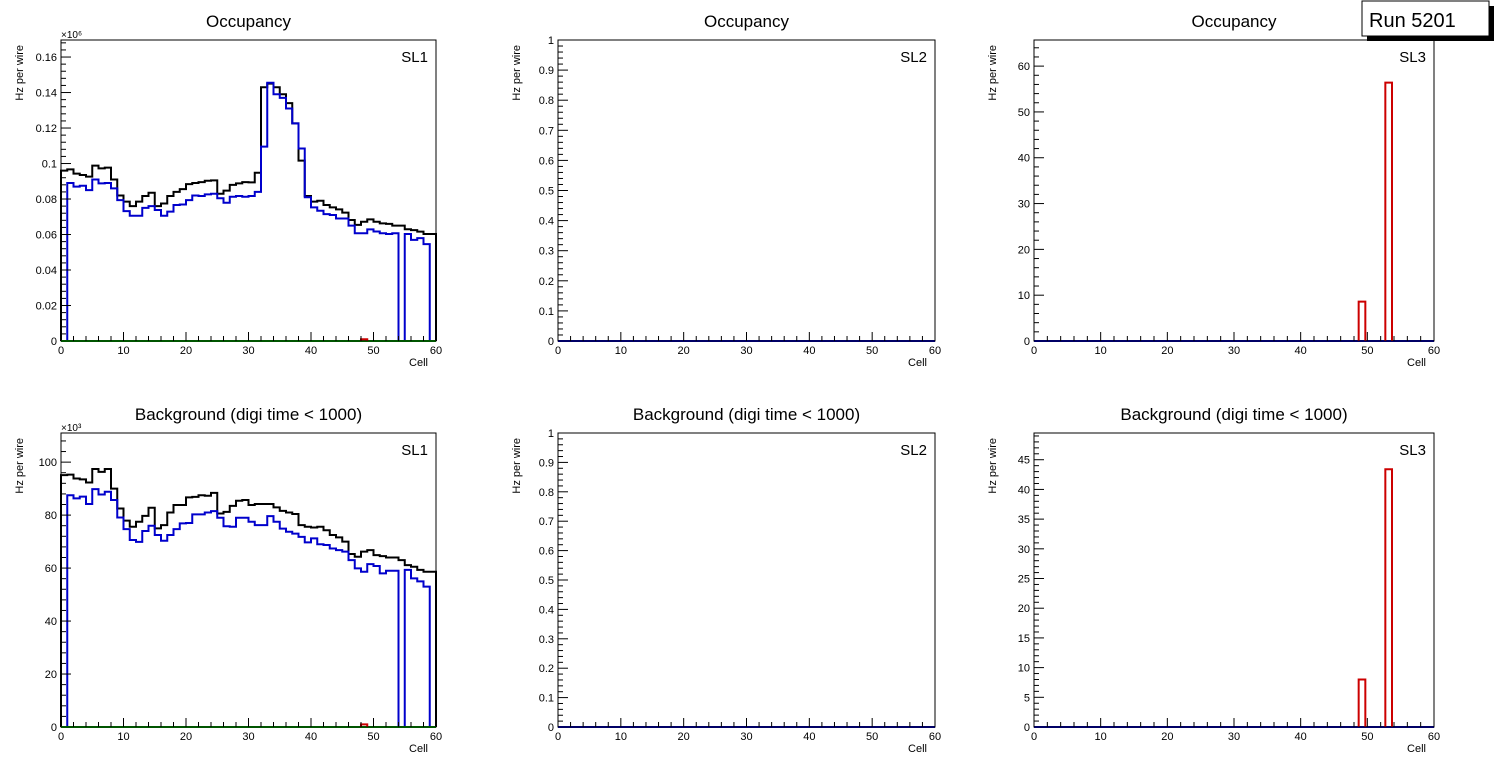 This screenshot has width=1496, height=772. I want to click on y-tick-label: 0.5, so click(546, 192).